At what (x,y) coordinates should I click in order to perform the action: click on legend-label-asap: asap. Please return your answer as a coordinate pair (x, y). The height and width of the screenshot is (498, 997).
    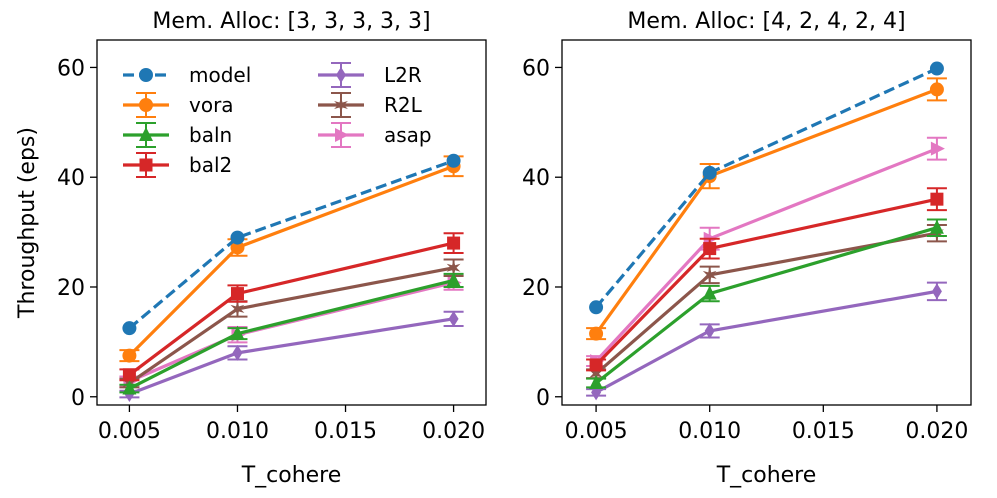
    Looking at the image, I should click on (408, 135).